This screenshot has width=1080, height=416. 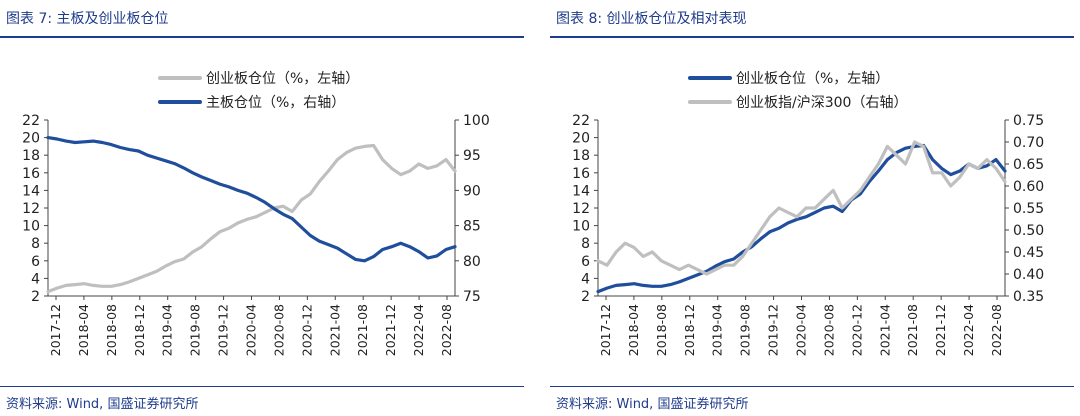 What do you see at coordinates (651, 19) in the screenshot?
I see `chart-title: 图表 8: 创业板仓位及相对表现` at bounding box center [651, 19].